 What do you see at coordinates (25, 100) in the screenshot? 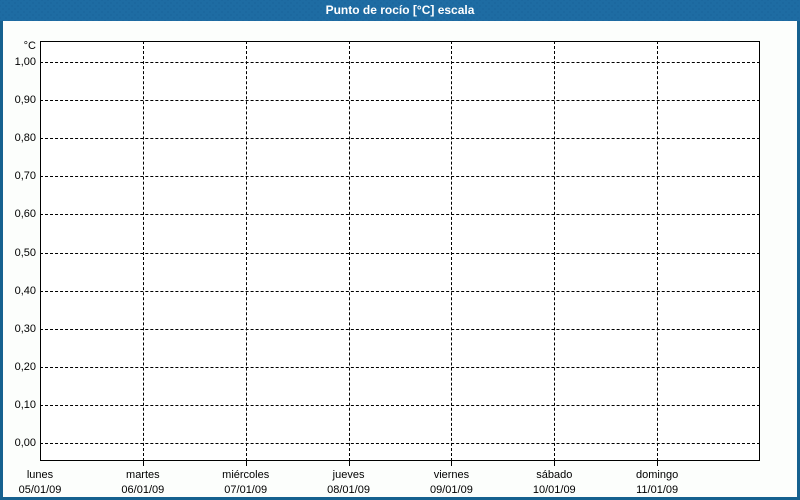
I see `y-tick-label: 0,90` at bounding box center [25, 100].